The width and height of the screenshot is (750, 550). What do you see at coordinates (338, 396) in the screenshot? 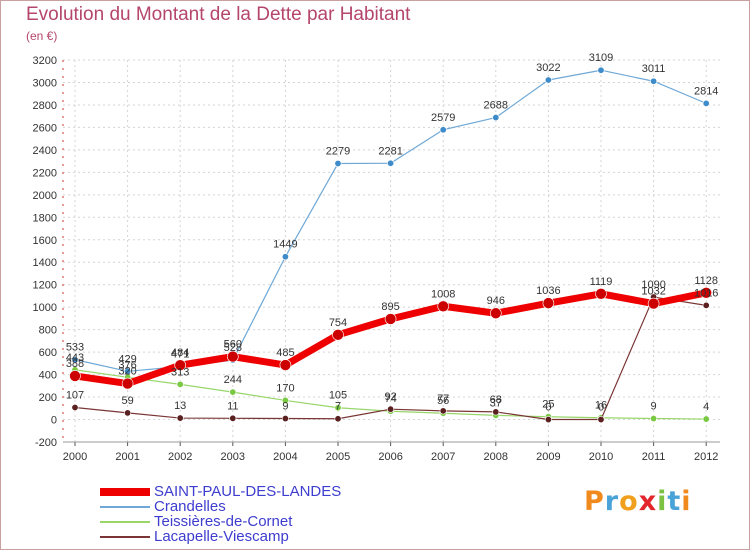
I see `data-label: 105` at bounding box center [338, 396].